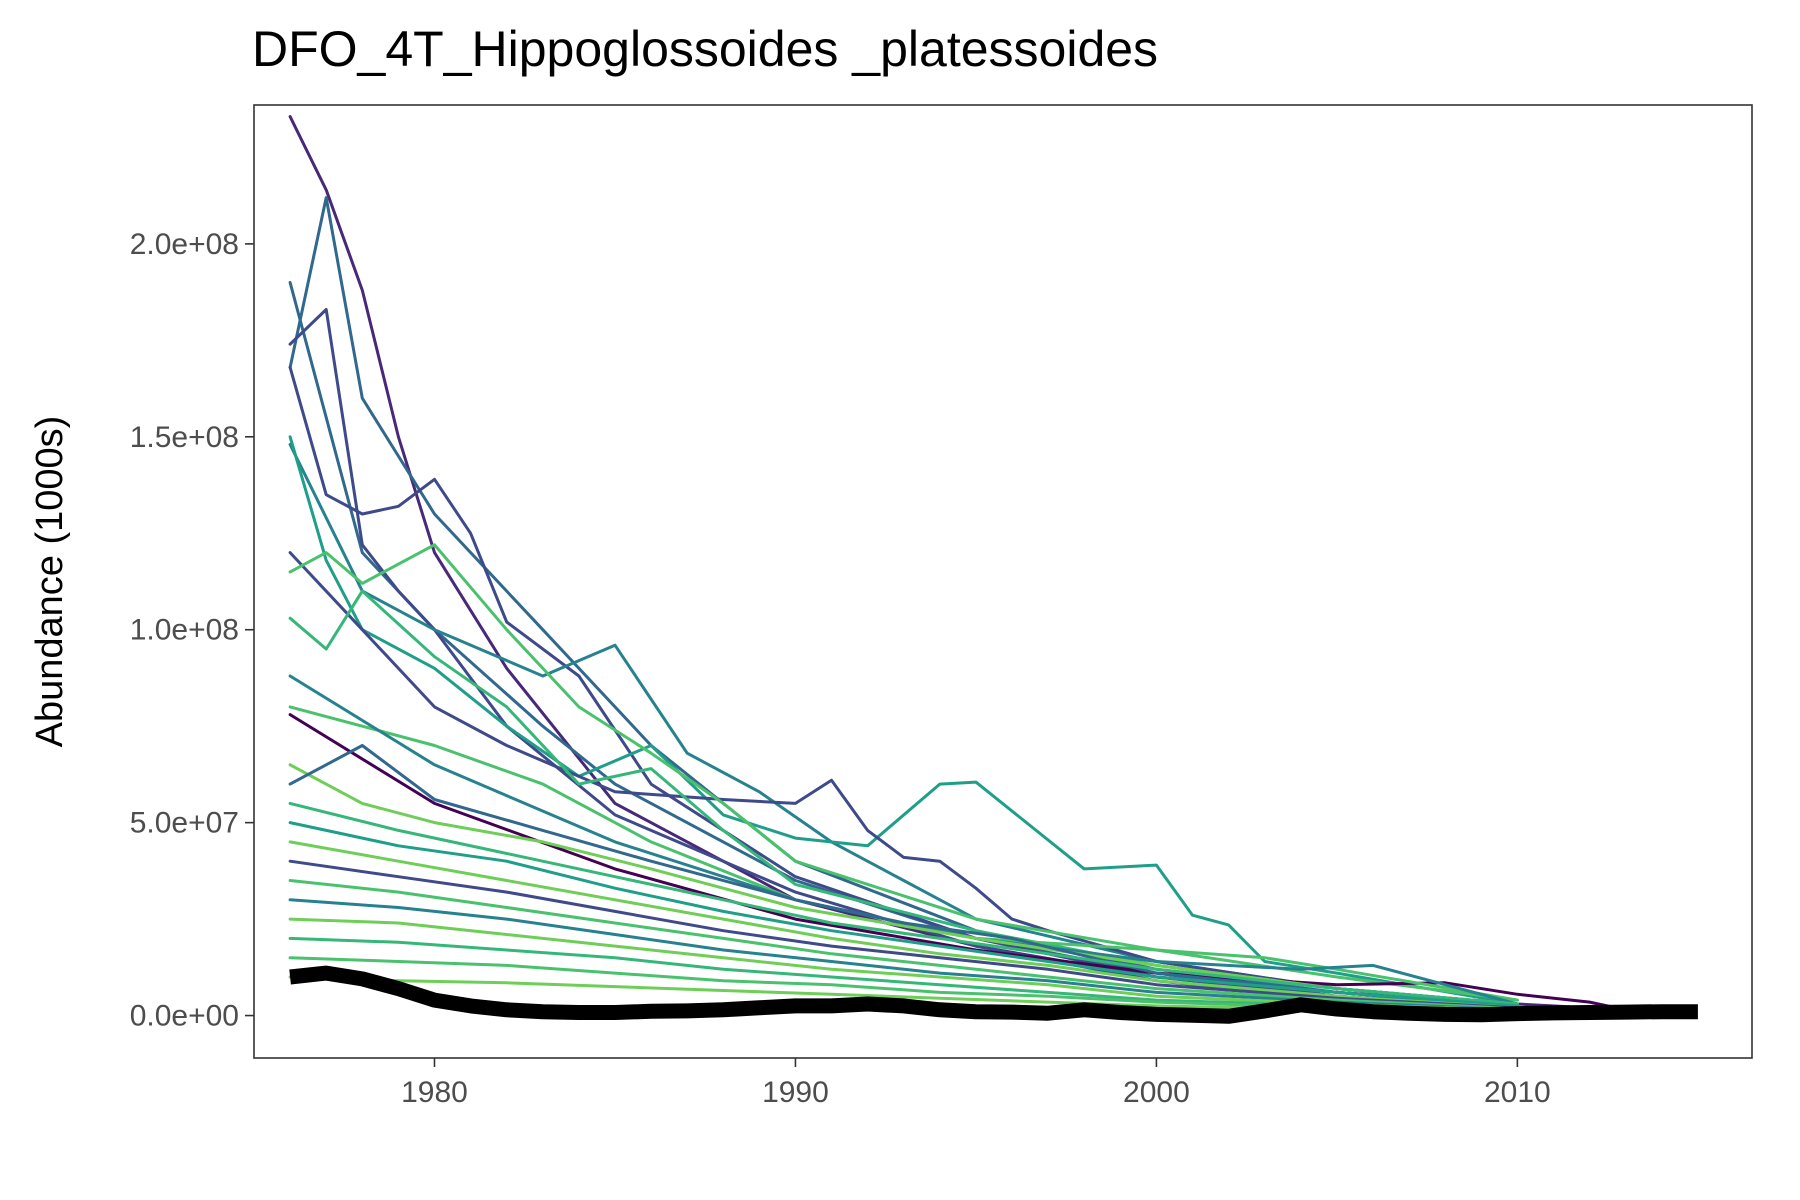 The width and height of the screenshot is (1800, 1200). Describe the element at coordinates (1517, 1092) in the screenshot. I see `x-tick-label-2010: 2010` at that location.